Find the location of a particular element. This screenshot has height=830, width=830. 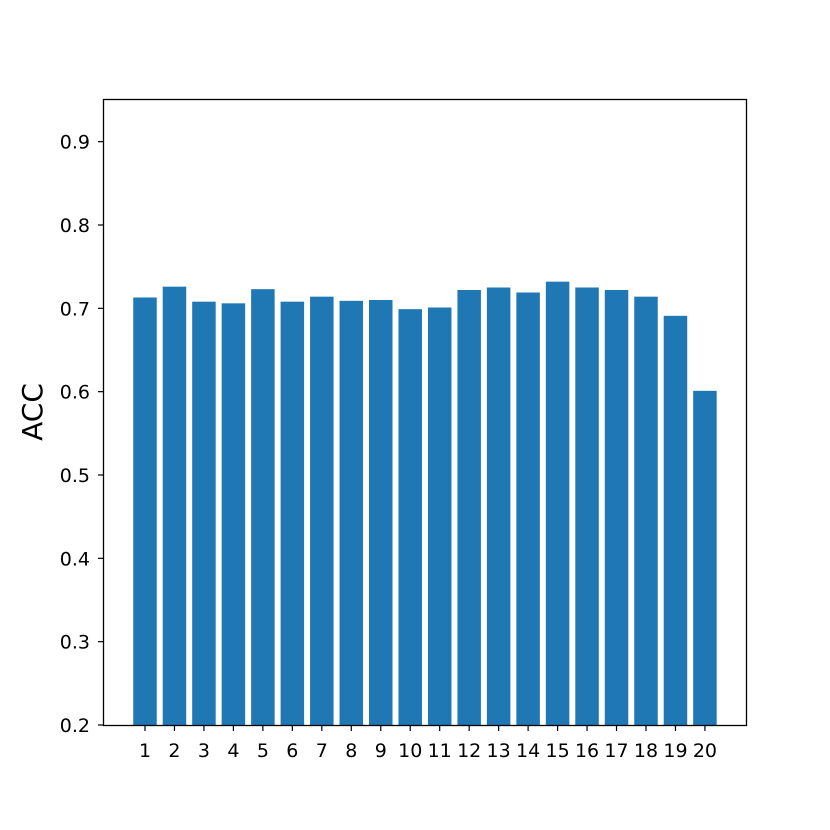

y-tick-label: 0.6 is located at coordinates (75, 393).